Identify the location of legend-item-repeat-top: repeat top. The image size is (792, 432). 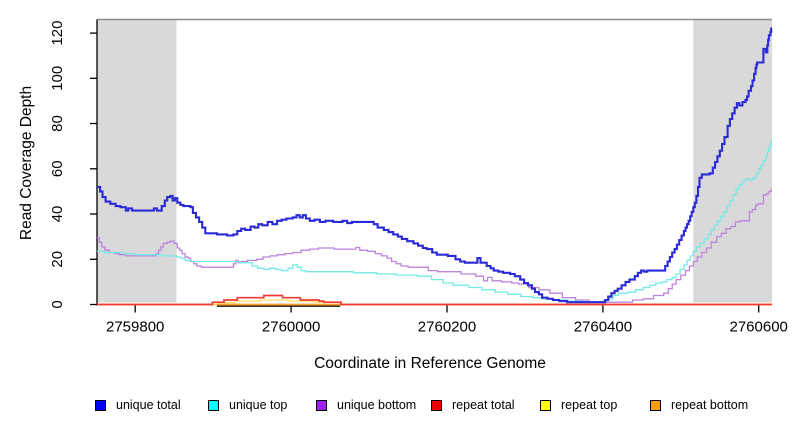
(578, 405).